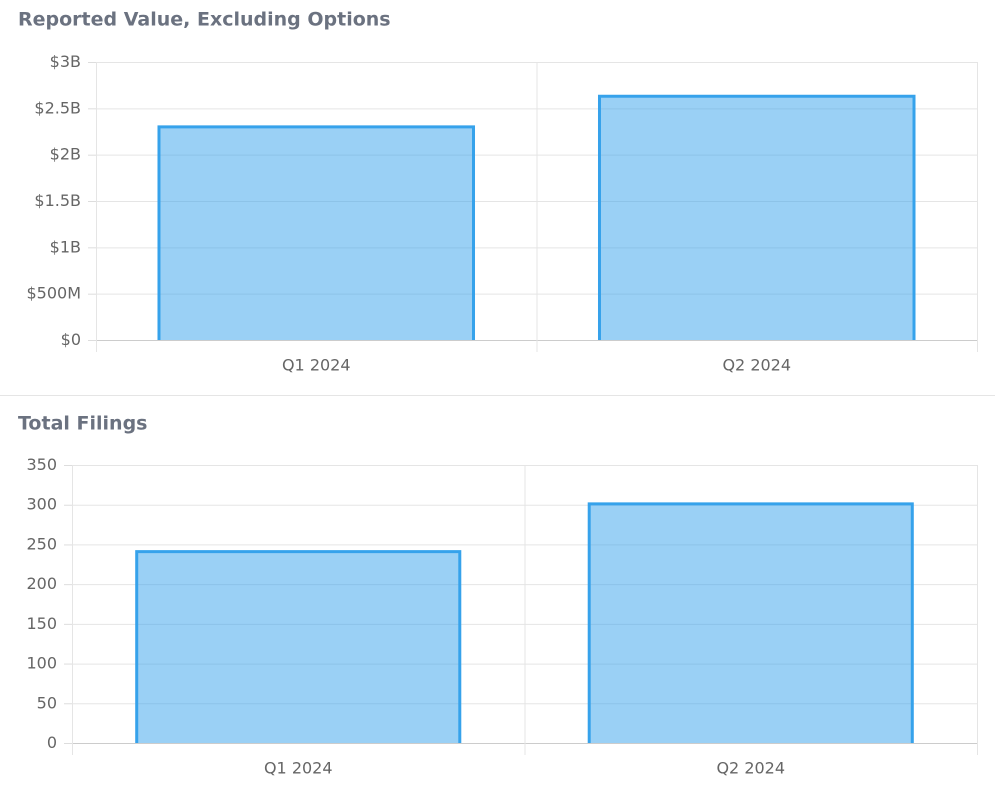 The height and width of the screenshot is (789, 995). Describe the element at coordinates (53, 293) in the screenshot. I see `y-tick-label: $500M` at that location.